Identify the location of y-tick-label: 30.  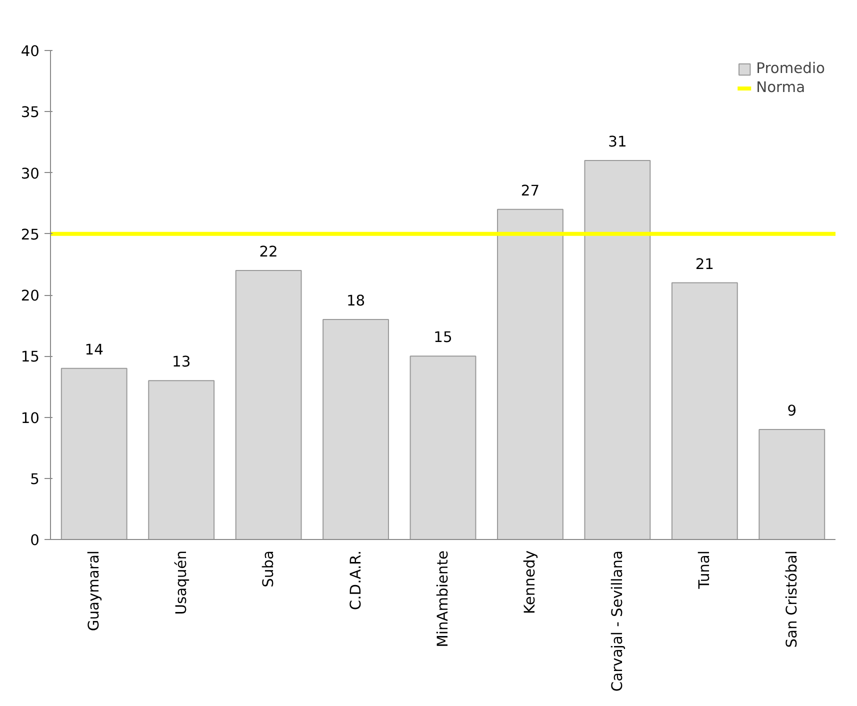
(30, 173).